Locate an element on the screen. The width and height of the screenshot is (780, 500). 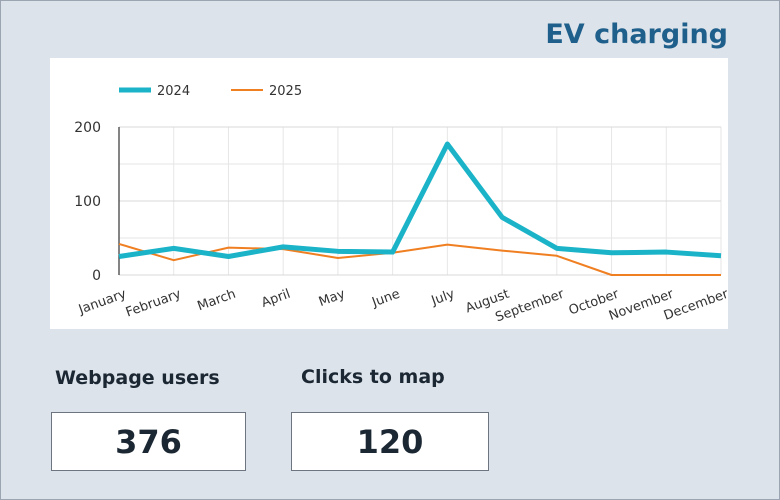
legend-label: 2024 is located at coordinates (173, 91).